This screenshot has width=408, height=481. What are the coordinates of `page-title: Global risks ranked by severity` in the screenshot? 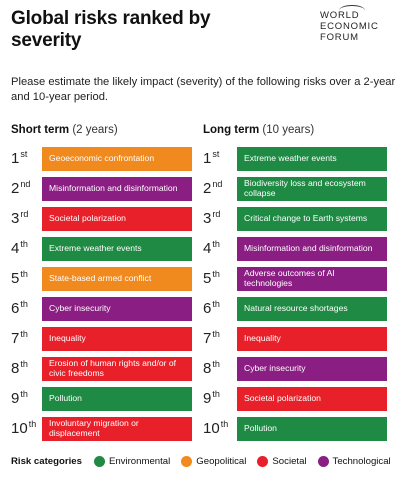 It's located at (111, 29).